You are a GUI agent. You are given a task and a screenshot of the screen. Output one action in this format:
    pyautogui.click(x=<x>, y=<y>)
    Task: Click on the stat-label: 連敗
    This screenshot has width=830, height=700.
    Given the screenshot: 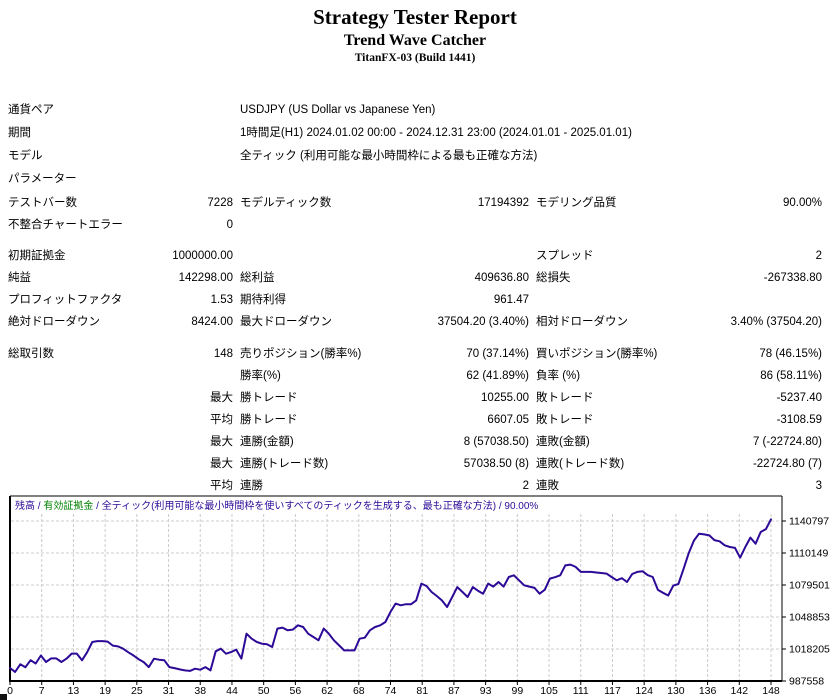 What is the action you would take?
    pyautogui.click(x=547, y=486)
    